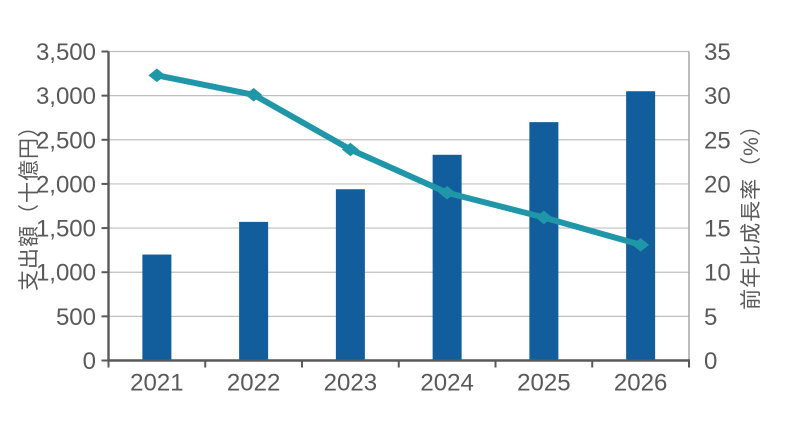  What do you see at coordinates (254, 94) in the screenshot?
I see `growth-marker-2022` at bounding box center [254, 94].